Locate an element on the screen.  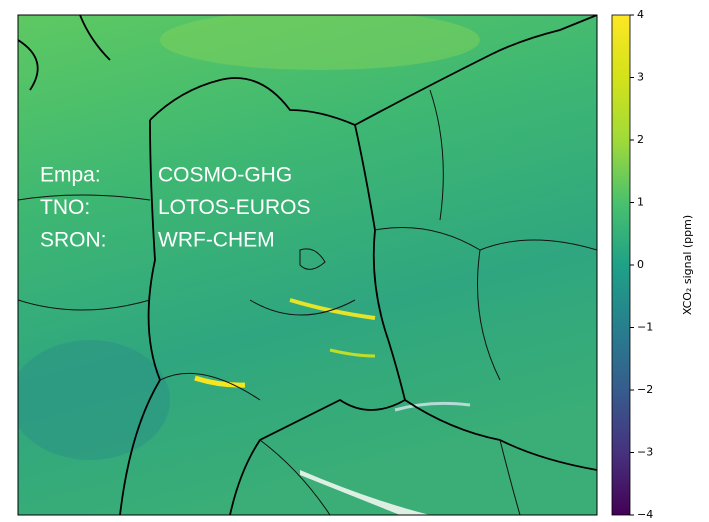
tick-label: −4 is located at coordinates (645, 514).